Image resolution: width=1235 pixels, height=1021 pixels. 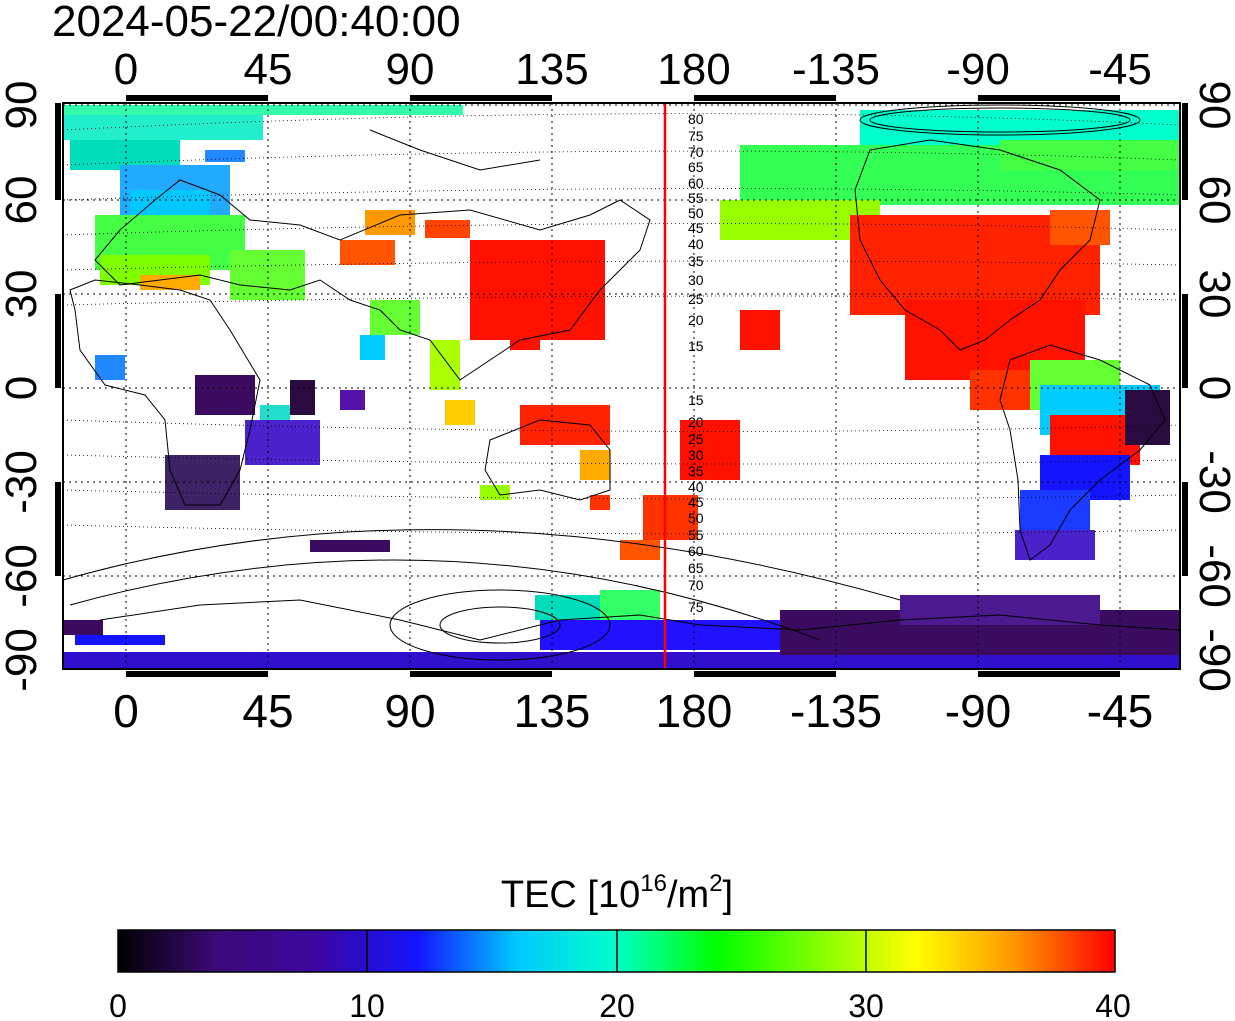 What do you see at coordinates (268, 69) in the screenshot?
I see `top-lon-label: 45` at bounding box center [268, 69].